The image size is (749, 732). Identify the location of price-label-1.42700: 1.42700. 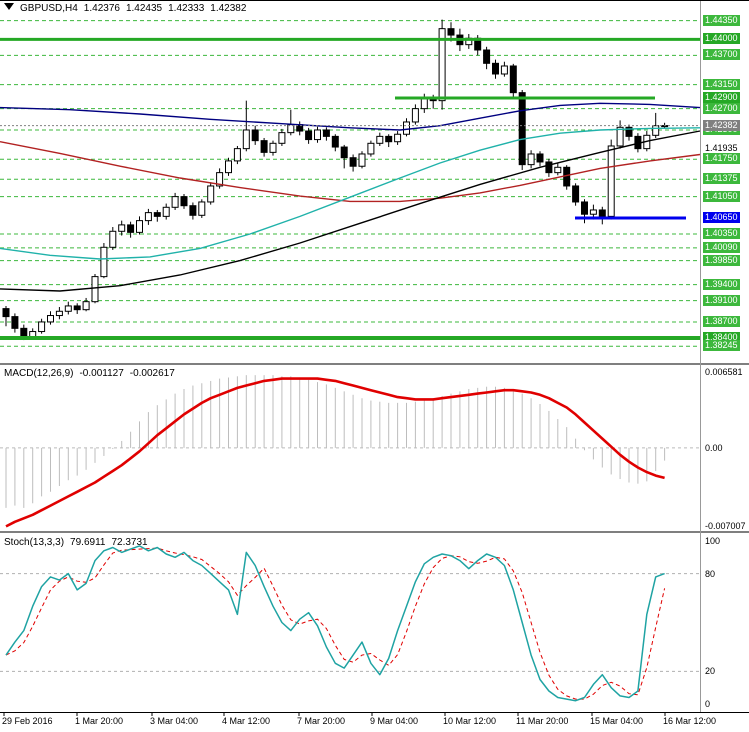
(721, 108).